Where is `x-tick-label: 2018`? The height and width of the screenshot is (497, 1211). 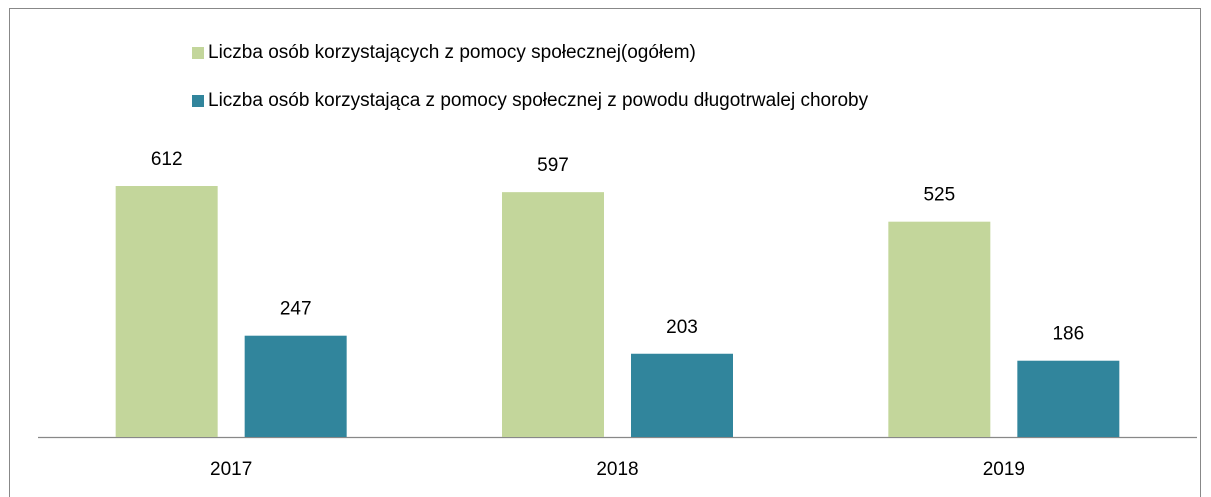
x-tick-label: 2018 is located at coordinates (617, 469).